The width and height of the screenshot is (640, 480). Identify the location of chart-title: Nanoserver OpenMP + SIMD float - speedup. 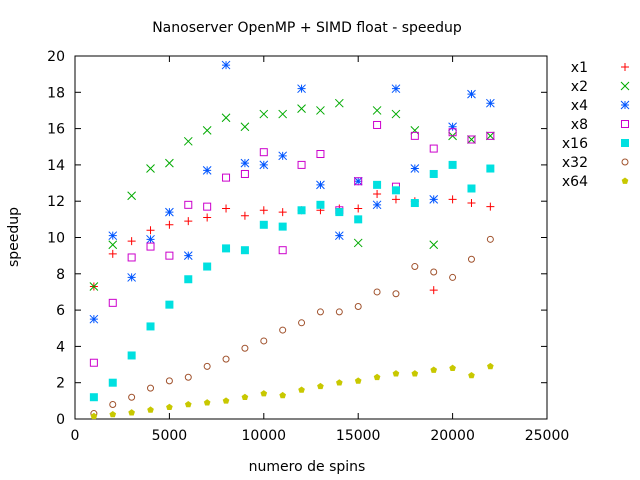
(307, 28).